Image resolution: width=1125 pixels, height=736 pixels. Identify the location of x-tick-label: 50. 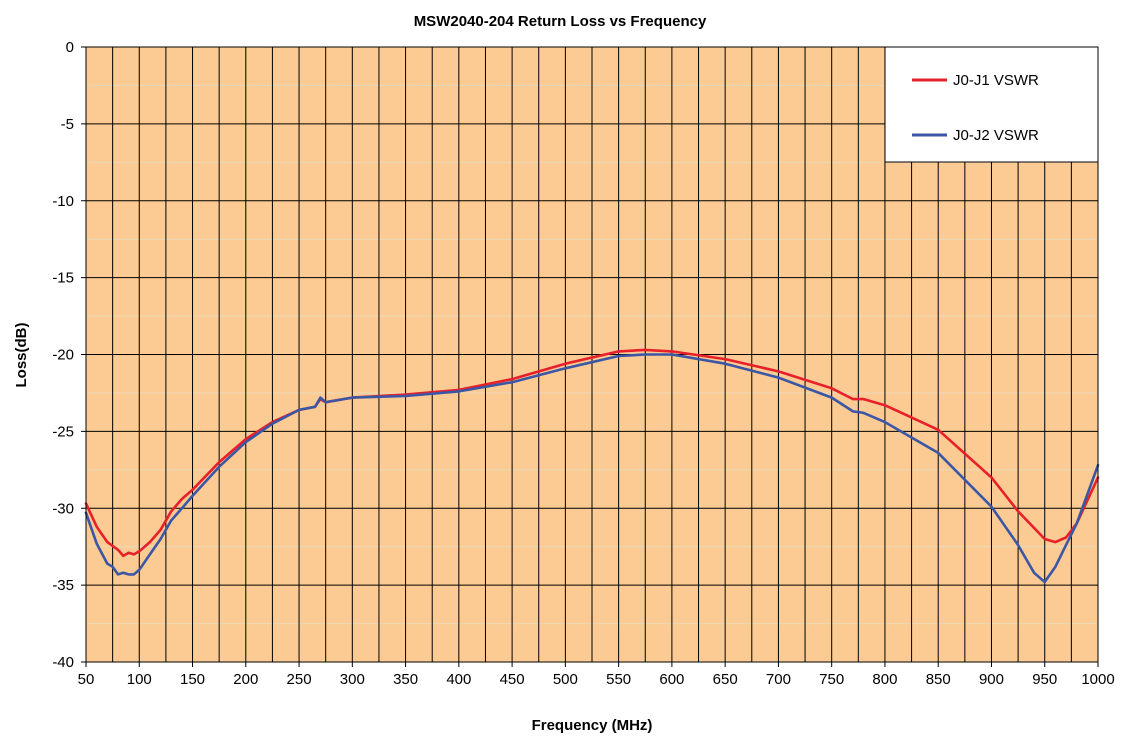
(86, 679).